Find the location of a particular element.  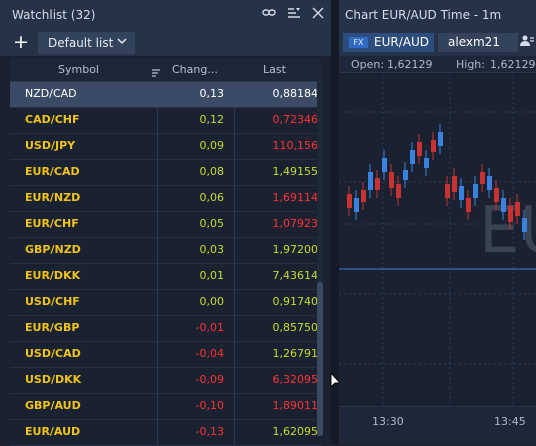

scrollbar-thumb is located at coordinates (320, 359).